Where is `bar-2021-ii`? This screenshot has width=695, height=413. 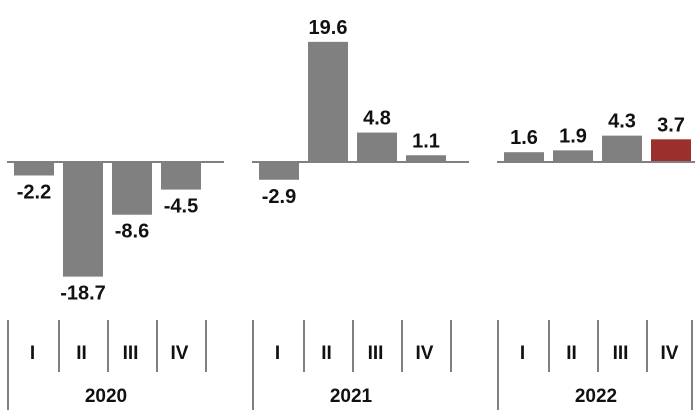 bar-2021-ii is located at coordinates (328, 101).